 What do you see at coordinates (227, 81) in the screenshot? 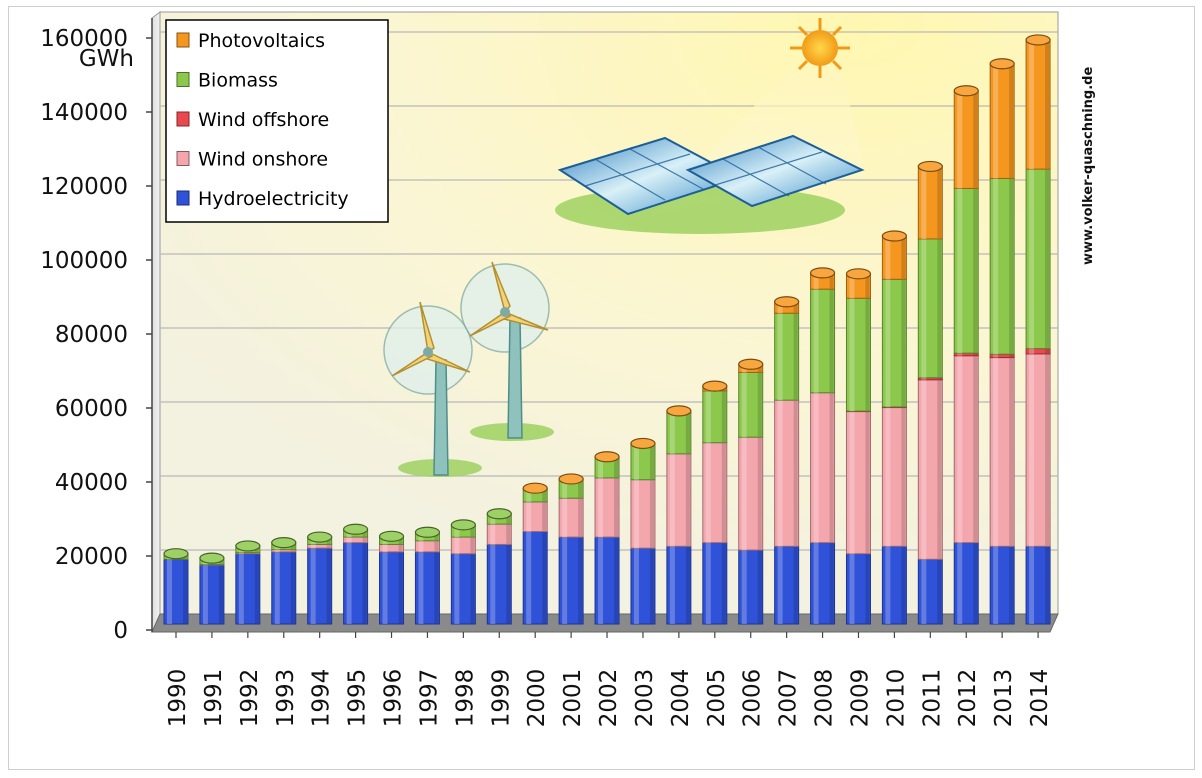
I see `legend-item: Biomass` at bounding box center [227, 81].